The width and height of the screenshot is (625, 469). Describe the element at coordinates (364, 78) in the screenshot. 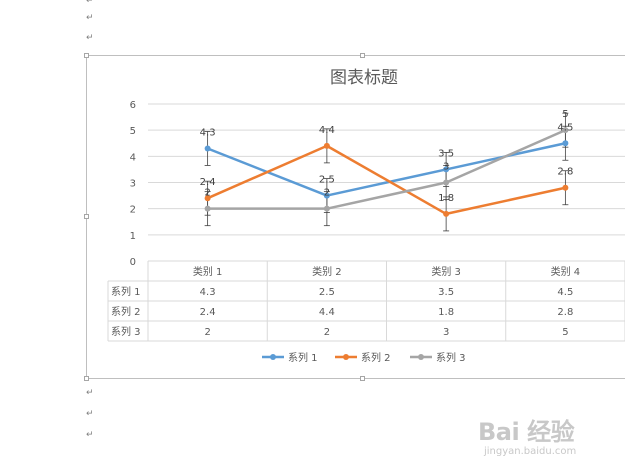

I see `chart-title: 图表标题` at that location.